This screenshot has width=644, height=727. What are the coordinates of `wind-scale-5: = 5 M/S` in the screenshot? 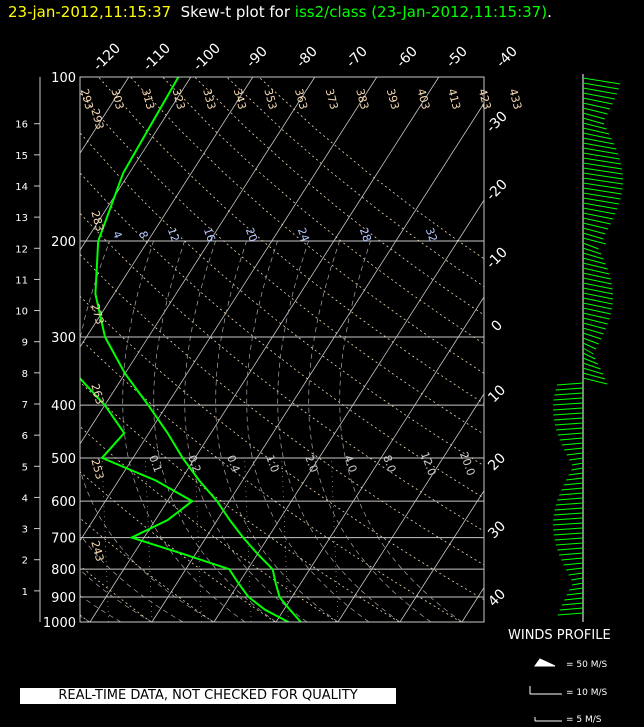 It's located at (584, 720).